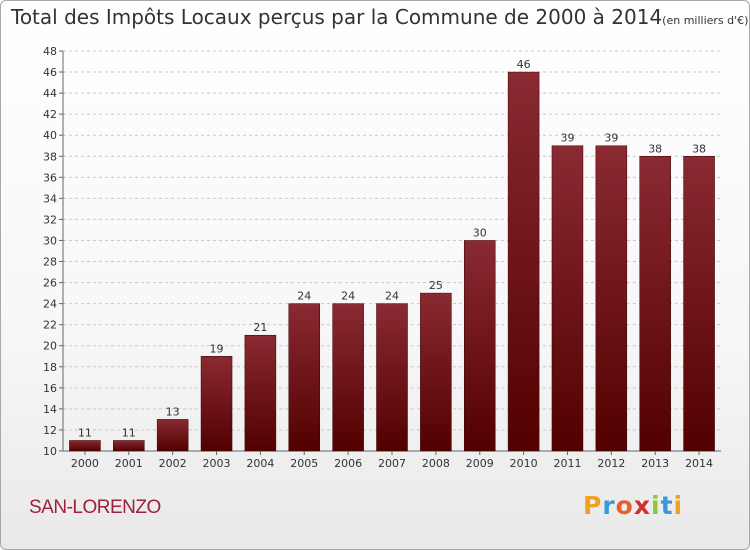  What do you see at coordinates (524, 64) in the screenshot?
I see `bar-value-label-2010: 46` at bounding box center [524, 64].